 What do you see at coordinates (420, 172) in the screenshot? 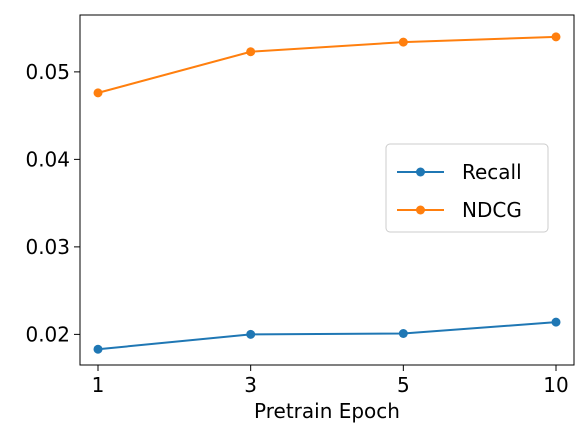
I see `legend-marker-recall` at bounding box center [420, 172].